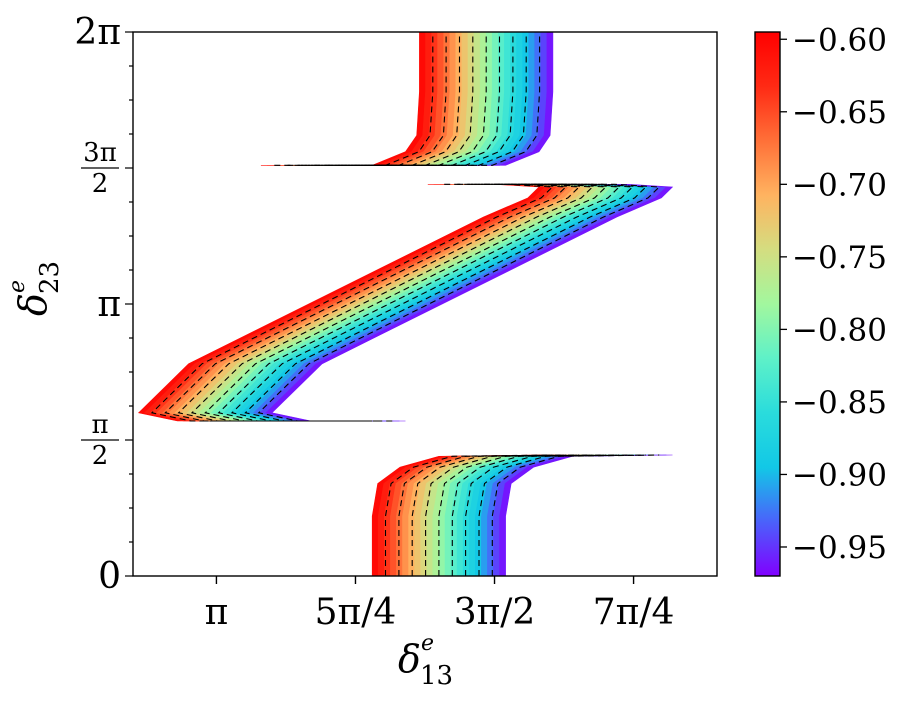  What do you see at coordinates (839, 475) in the screenshot?
I see `colorbar-tick-label: −0.90` at bounding box center [839, 475].